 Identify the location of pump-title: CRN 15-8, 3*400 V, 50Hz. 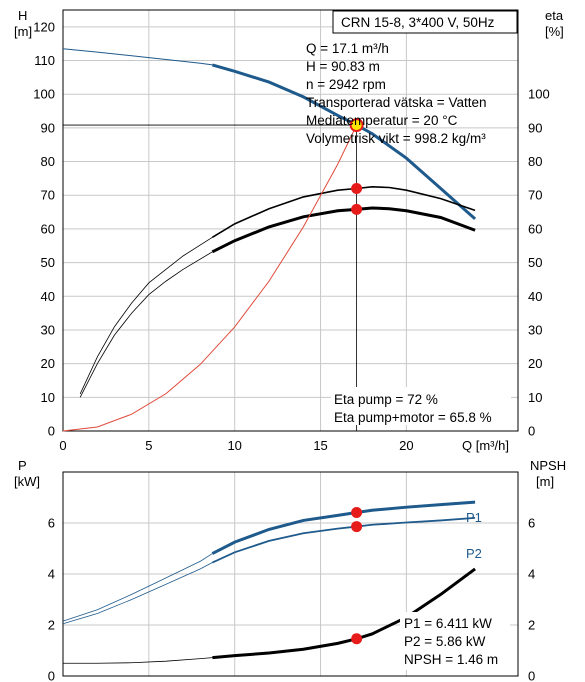
(418, 22).